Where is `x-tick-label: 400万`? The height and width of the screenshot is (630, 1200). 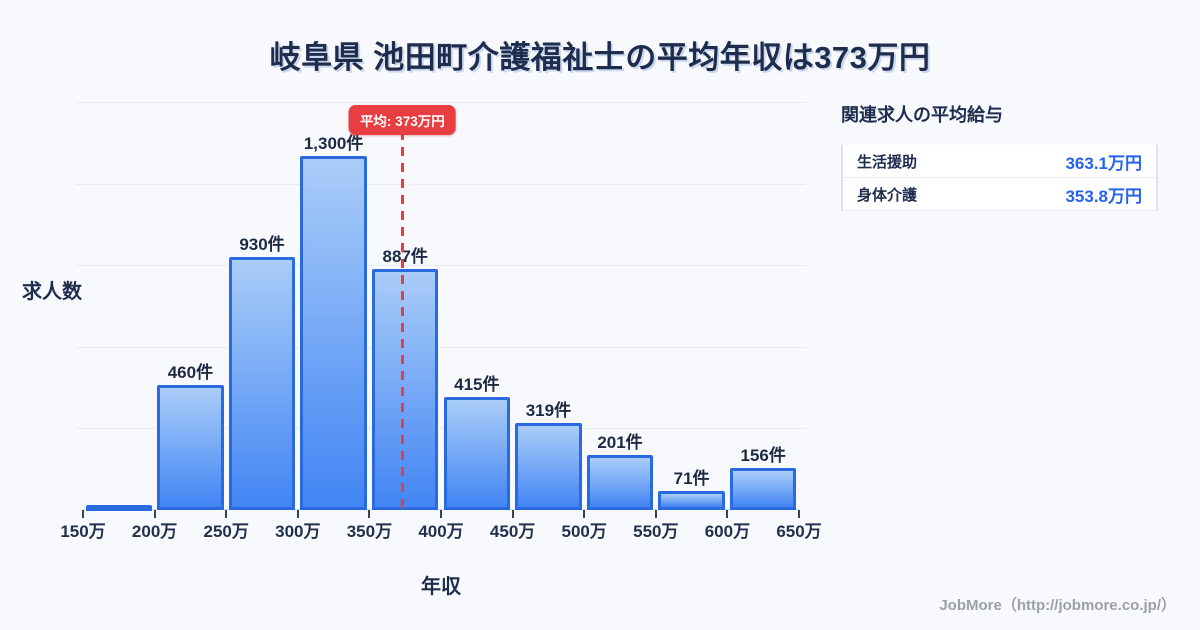 x-tick-label: 400万 is located at coordinates (441, 531).